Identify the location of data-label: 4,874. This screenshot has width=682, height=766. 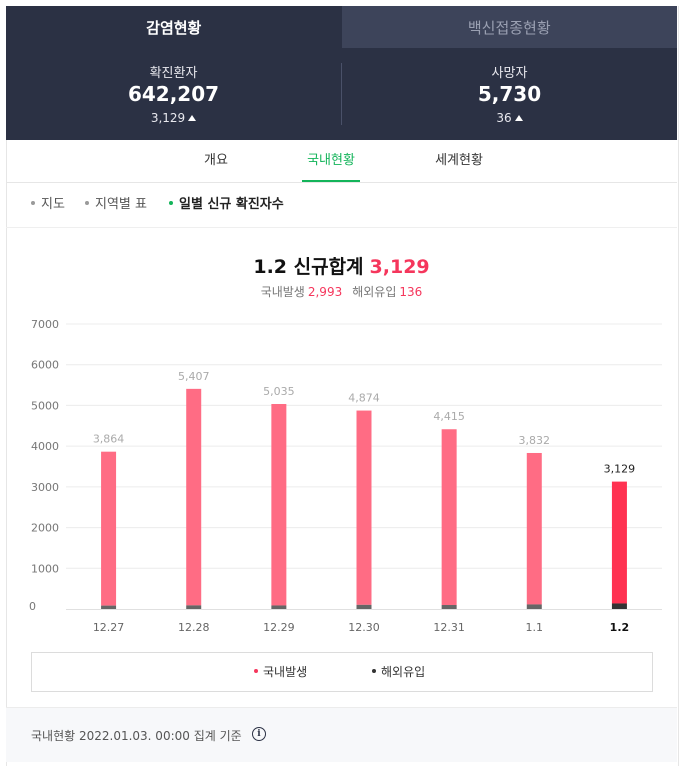
(364, 398).